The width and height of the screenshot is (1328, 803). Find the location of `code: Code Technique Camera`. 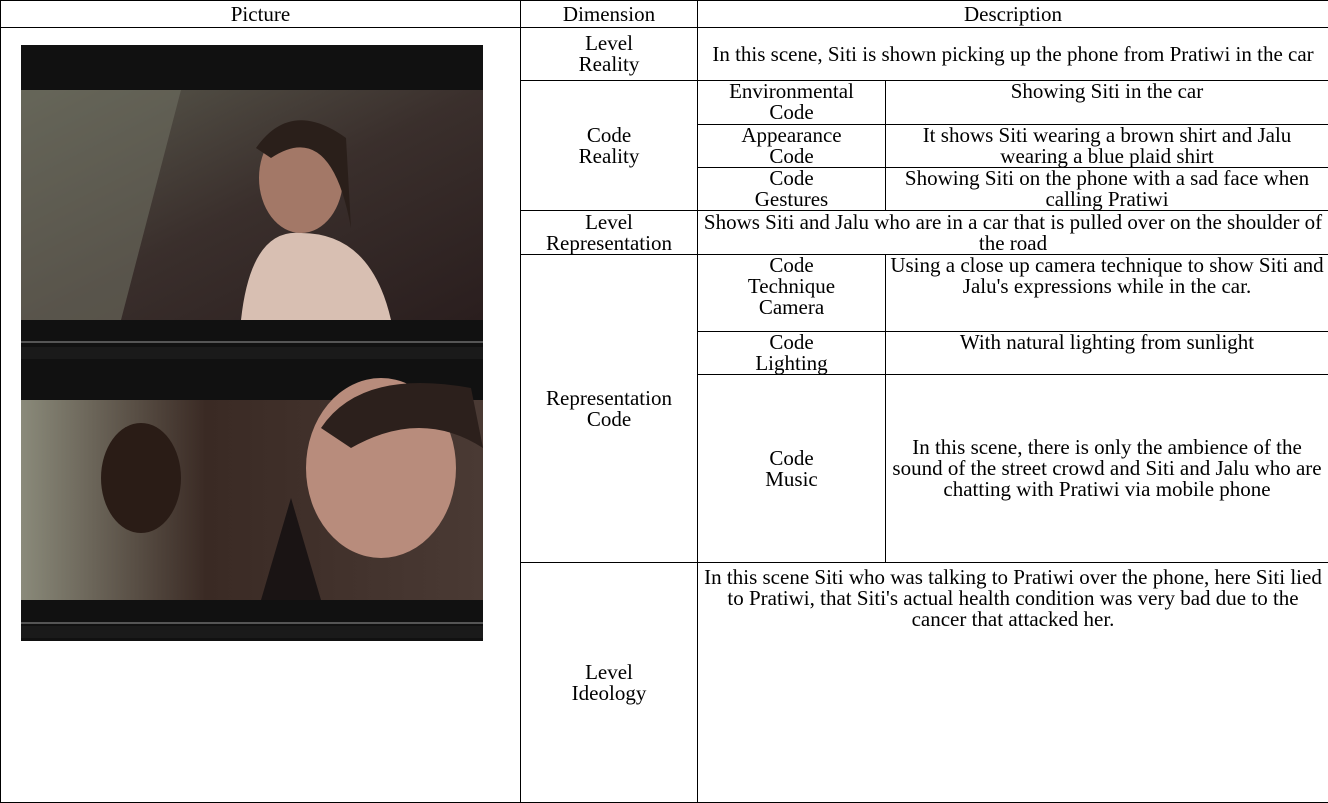

code: Code Technique Camera is located at coordinates (791, 286).